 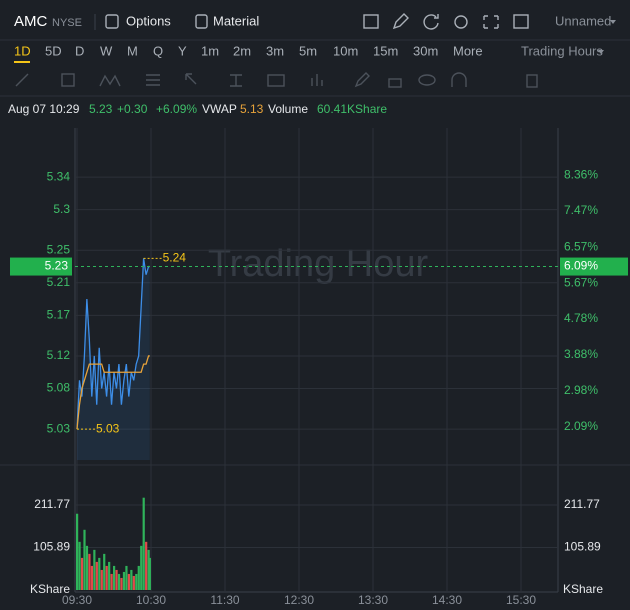 What do you see at coordinates (210, 50) in the screenshot?
I see `timeframe: 1m` at bounding box center [210, 50].